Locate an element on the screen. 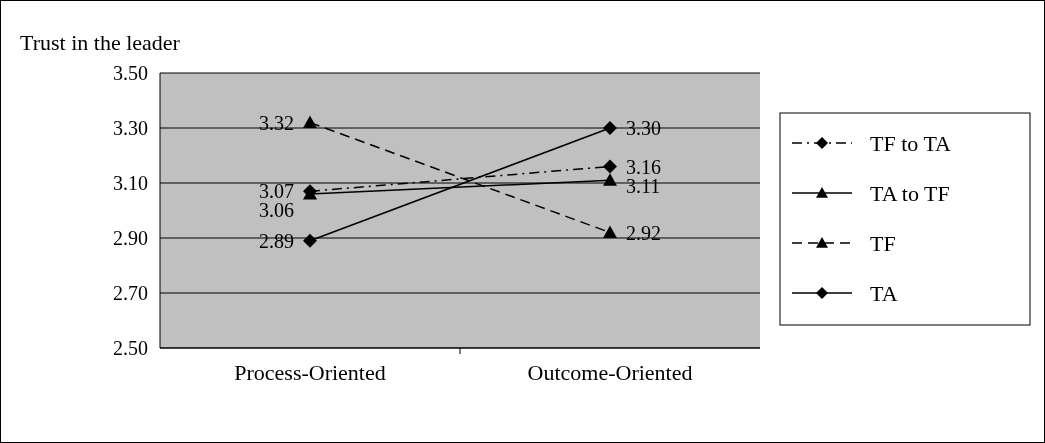 This screenshot has width=1045, height=443. y-tick-label: 2.90 is located at coordinates (130, 238).